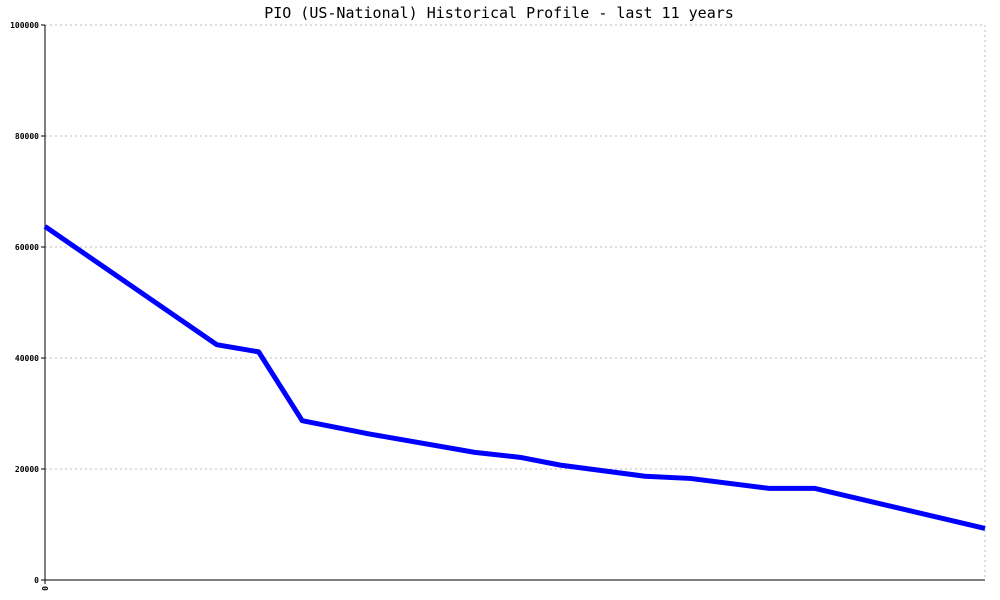 The width and height of the screenshot is (1000, 600). I want to click on y-tick-label: 100000, so click(24, 25).